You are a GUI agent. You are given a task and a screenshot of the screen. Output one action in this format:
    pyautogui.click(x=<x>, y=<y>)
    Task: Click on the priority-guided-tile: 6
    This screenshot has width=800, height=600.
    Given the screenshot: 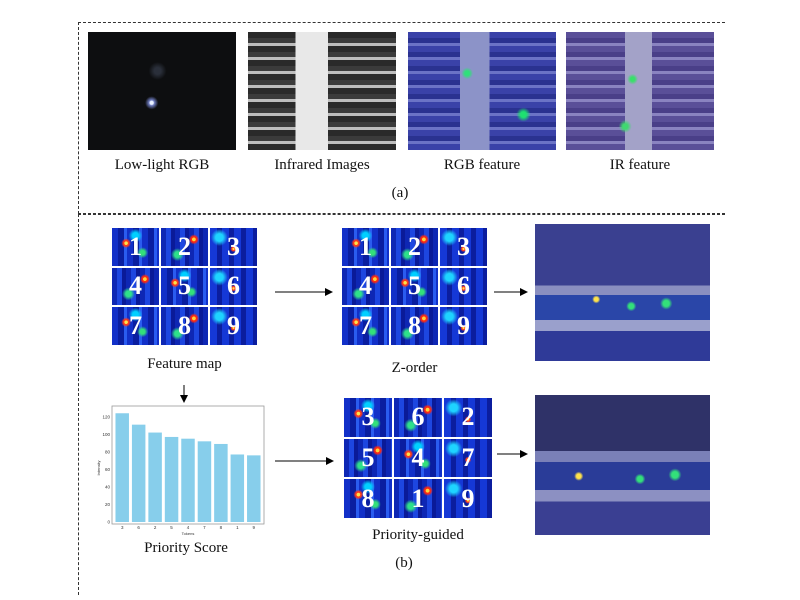 What is the action you would take?
    pyautogui.click(x=418, y=417)
    